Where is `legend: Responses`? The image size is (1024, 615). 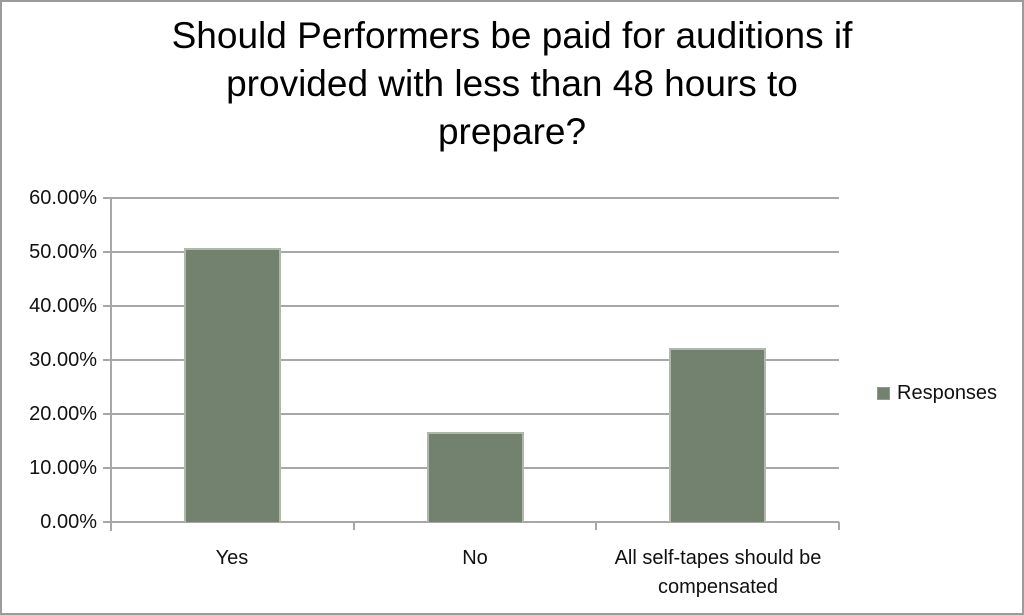 legend: Responses is located at coordinates (937, 393).